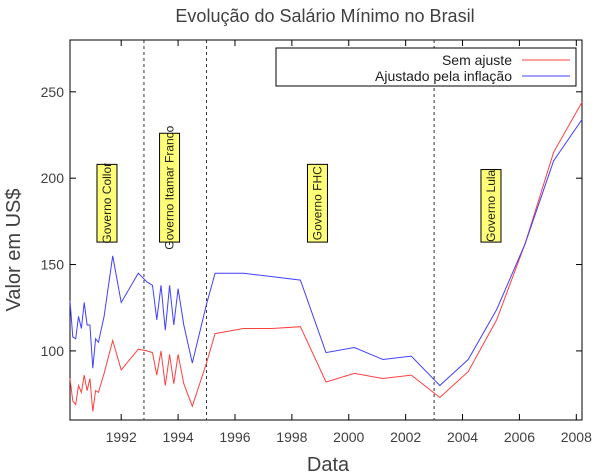  Describe the element at coordinates (291, 437) in the screenshot. I see `x-tick-label: 1998` at that location.